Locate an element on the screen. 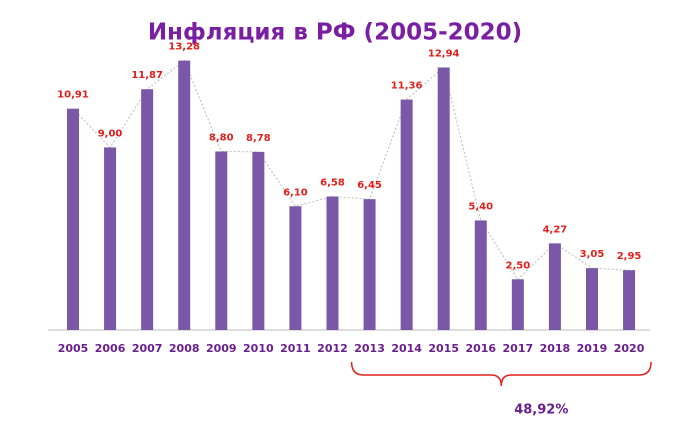 The width and height of the screenshot is (694, 433). x-tick-label: 2007 is located at coordinates (147, 348).